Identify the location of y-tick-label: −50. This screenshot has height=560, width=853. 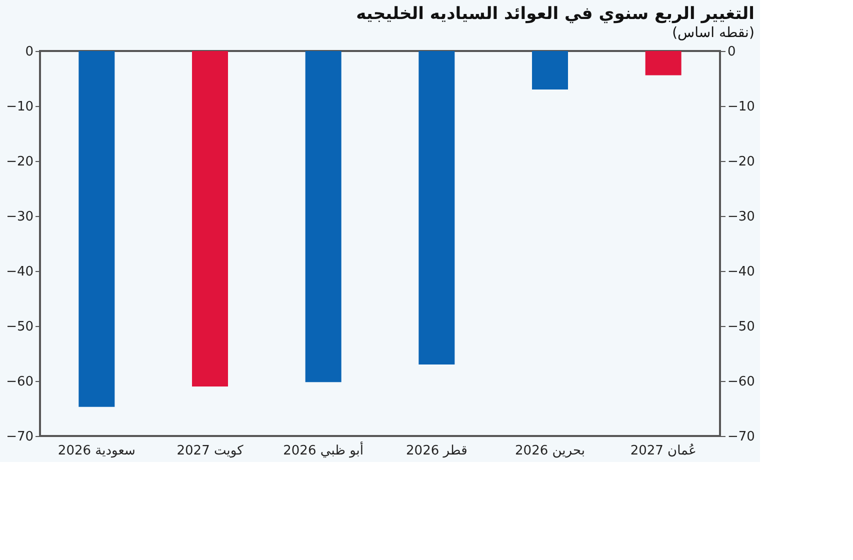
(20, 327).